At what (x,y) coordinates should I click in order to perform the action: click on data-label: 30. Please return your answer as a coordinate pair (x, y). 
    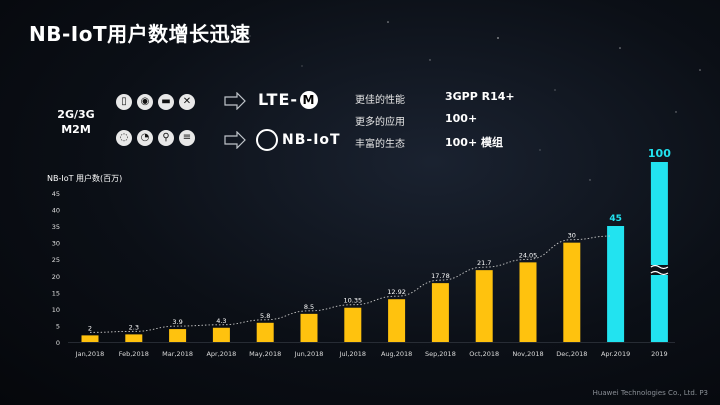
    Looking at the image, I should click on (572, 236).